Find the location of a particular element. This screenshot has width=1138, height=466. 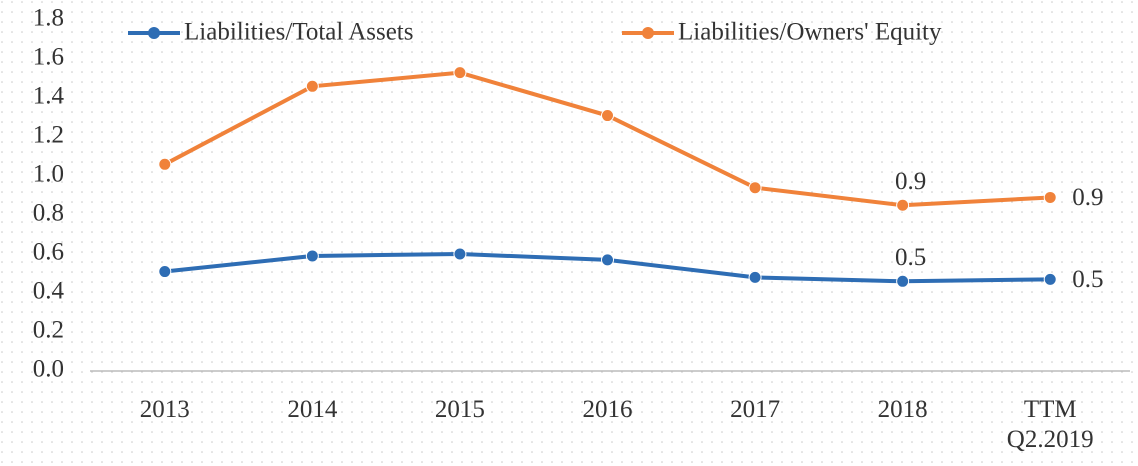

y-tick-label: 1.4 is located at coordinates (49, 96).